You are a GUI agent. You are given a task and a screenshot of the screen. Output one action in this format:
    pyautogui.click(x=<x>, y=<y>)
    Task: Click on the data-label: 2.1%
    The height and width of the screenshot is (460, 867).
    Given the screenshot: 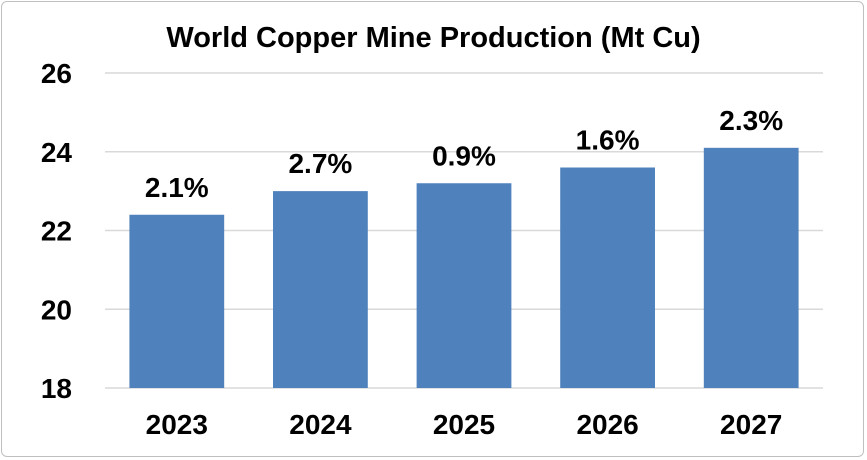 What is the action you would take?
    pyautogui.click(x=177, y=187)
    